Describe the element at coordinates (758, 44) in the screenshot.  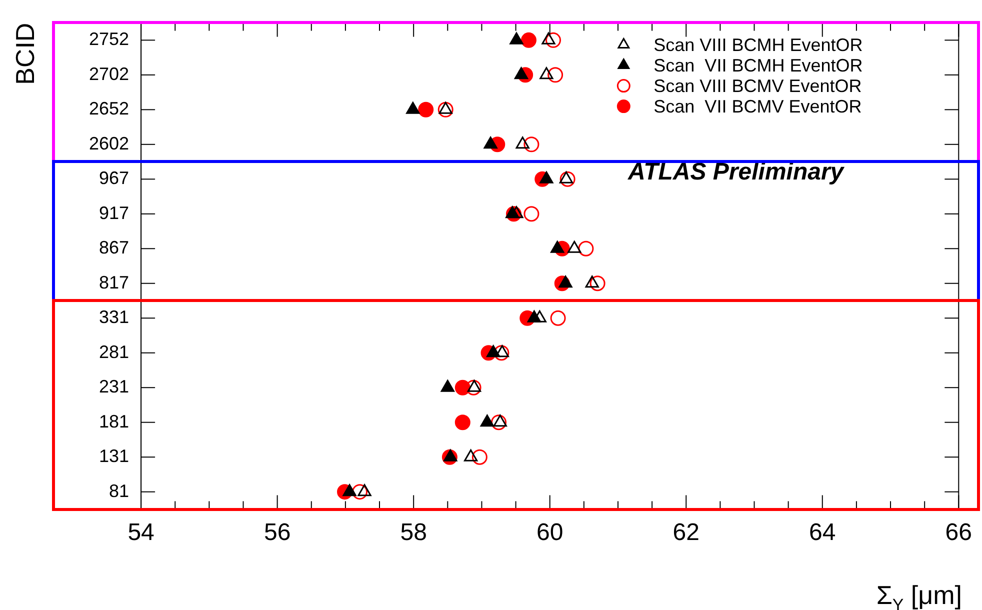
I see `legend-label: Scan VIII BCMH EventOR` at that location.